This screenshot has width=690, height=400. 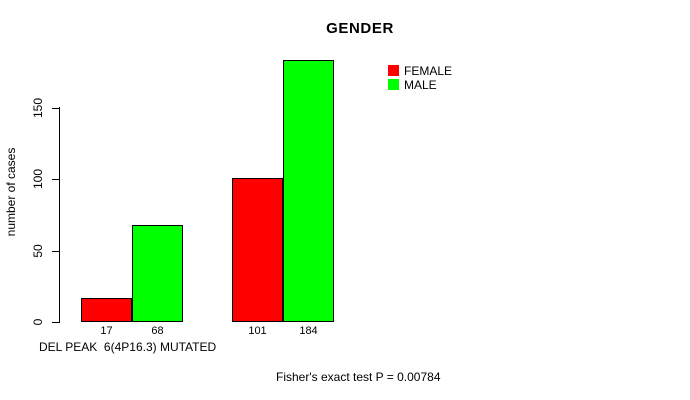 What do you see at coordinates (106, 331) in the screenshot?
I see `bar-value-label: 17` at bounding box center [106, 331].